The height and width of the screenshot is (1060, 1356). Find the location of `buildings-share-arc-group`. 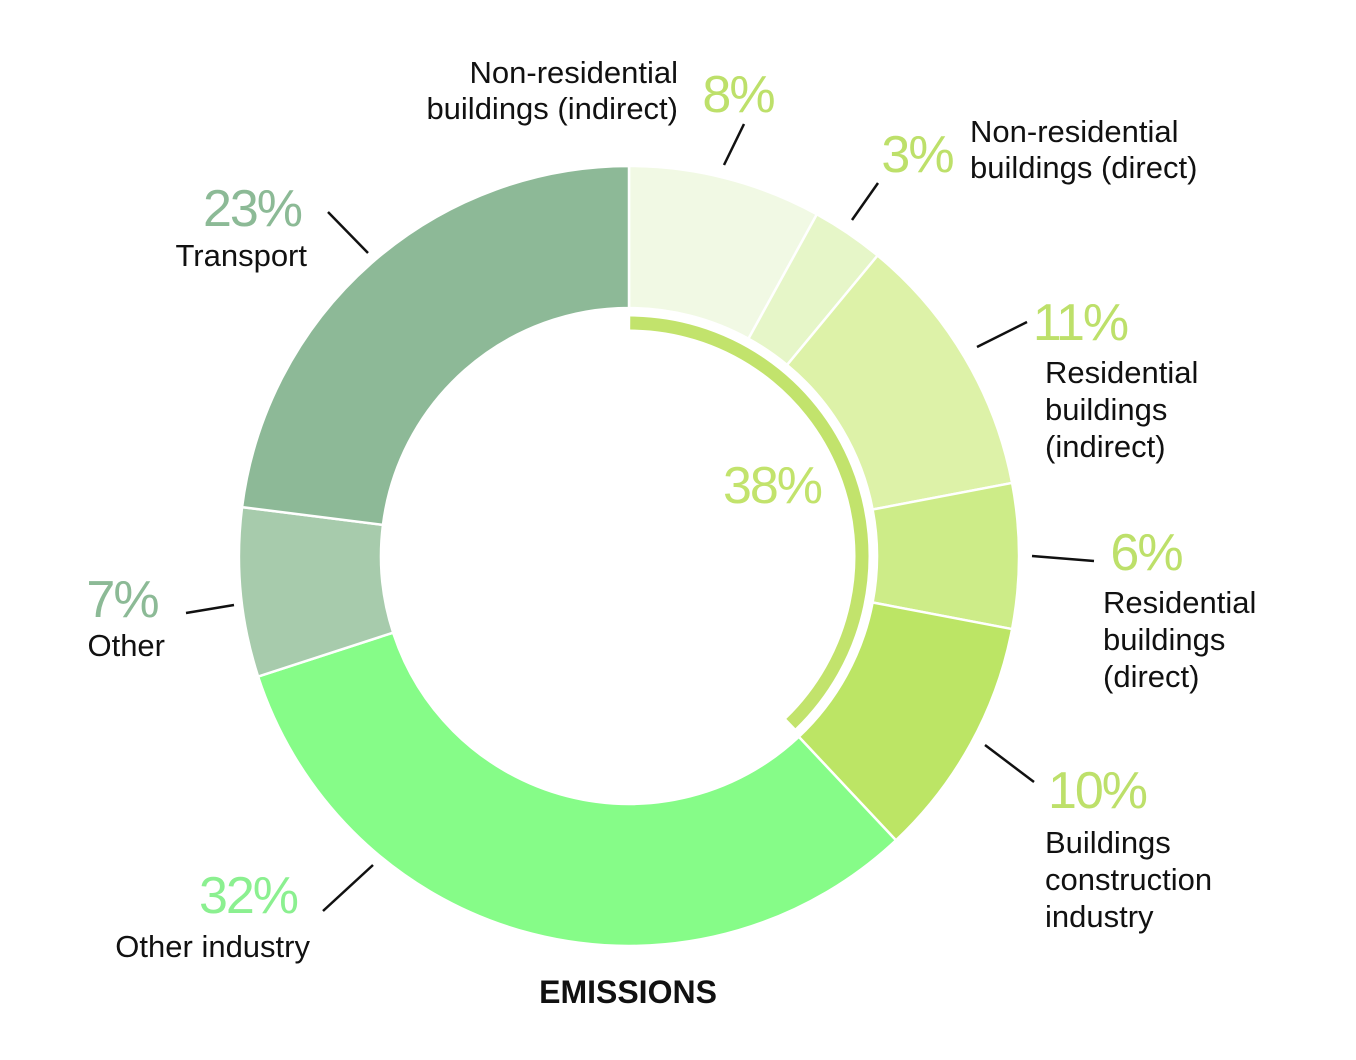

buildings-share-arc-group is located at coordinates (749, 522).